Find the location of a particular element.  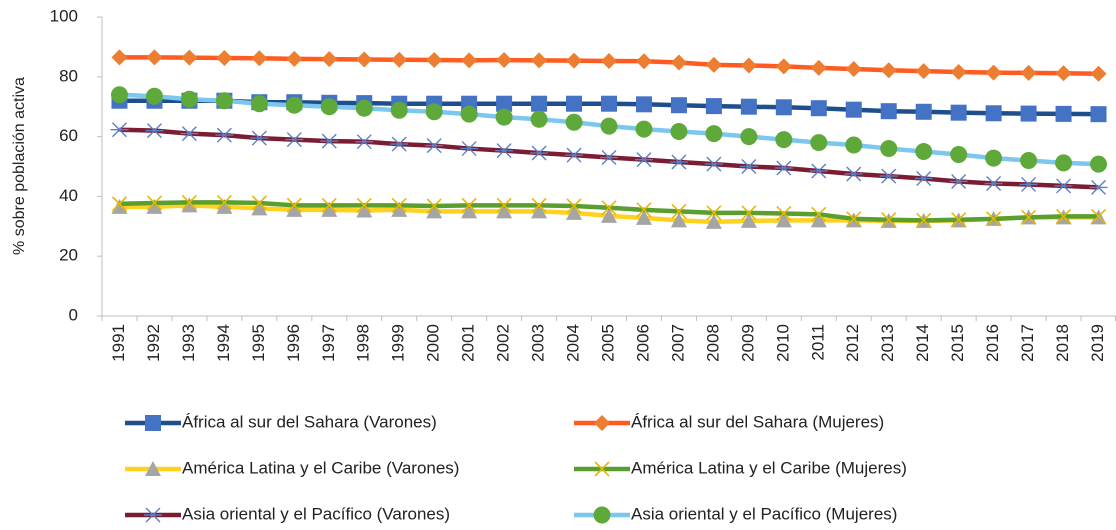

x-tick-label: 1993 is located at coordinates (188, 343).